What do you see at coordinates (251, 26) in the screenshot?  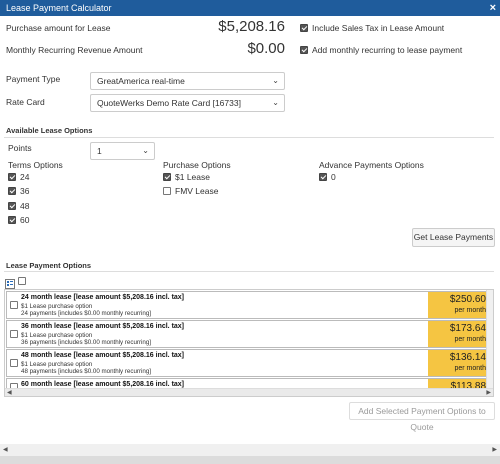 I see `purchase-amount-value: $5,208.16` at bounding box center [251, 26].